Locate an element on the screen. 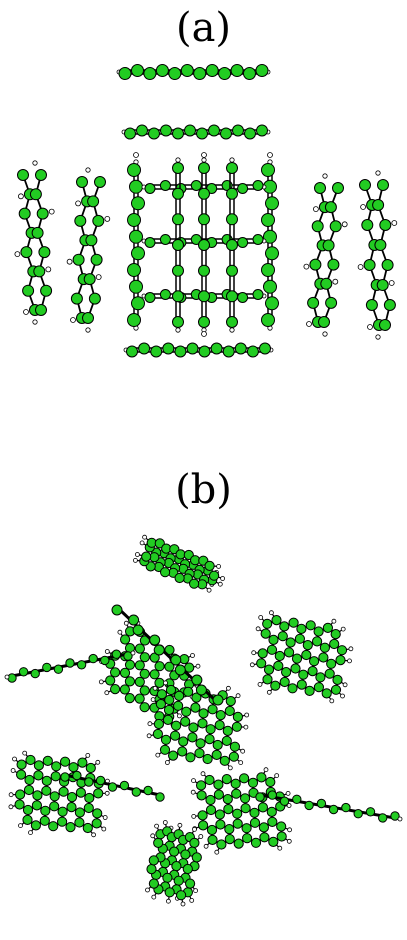  panel-a-label: (a) is located at coordinates (203, 28).